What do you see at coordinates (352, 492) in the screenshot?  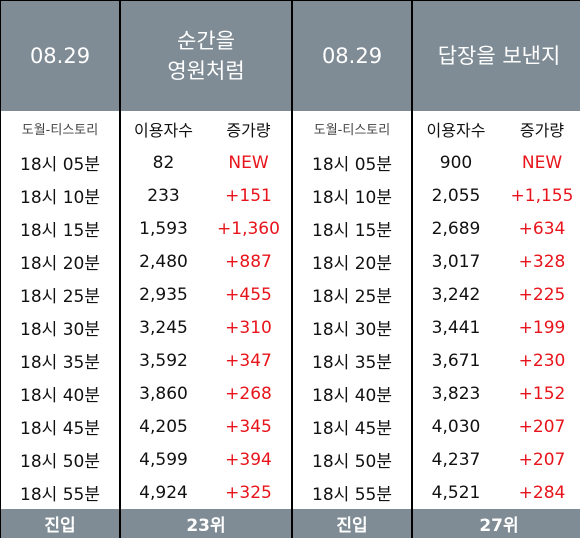 I see `right-time-cell: 18시 55분` at bounding box center [352, 492].